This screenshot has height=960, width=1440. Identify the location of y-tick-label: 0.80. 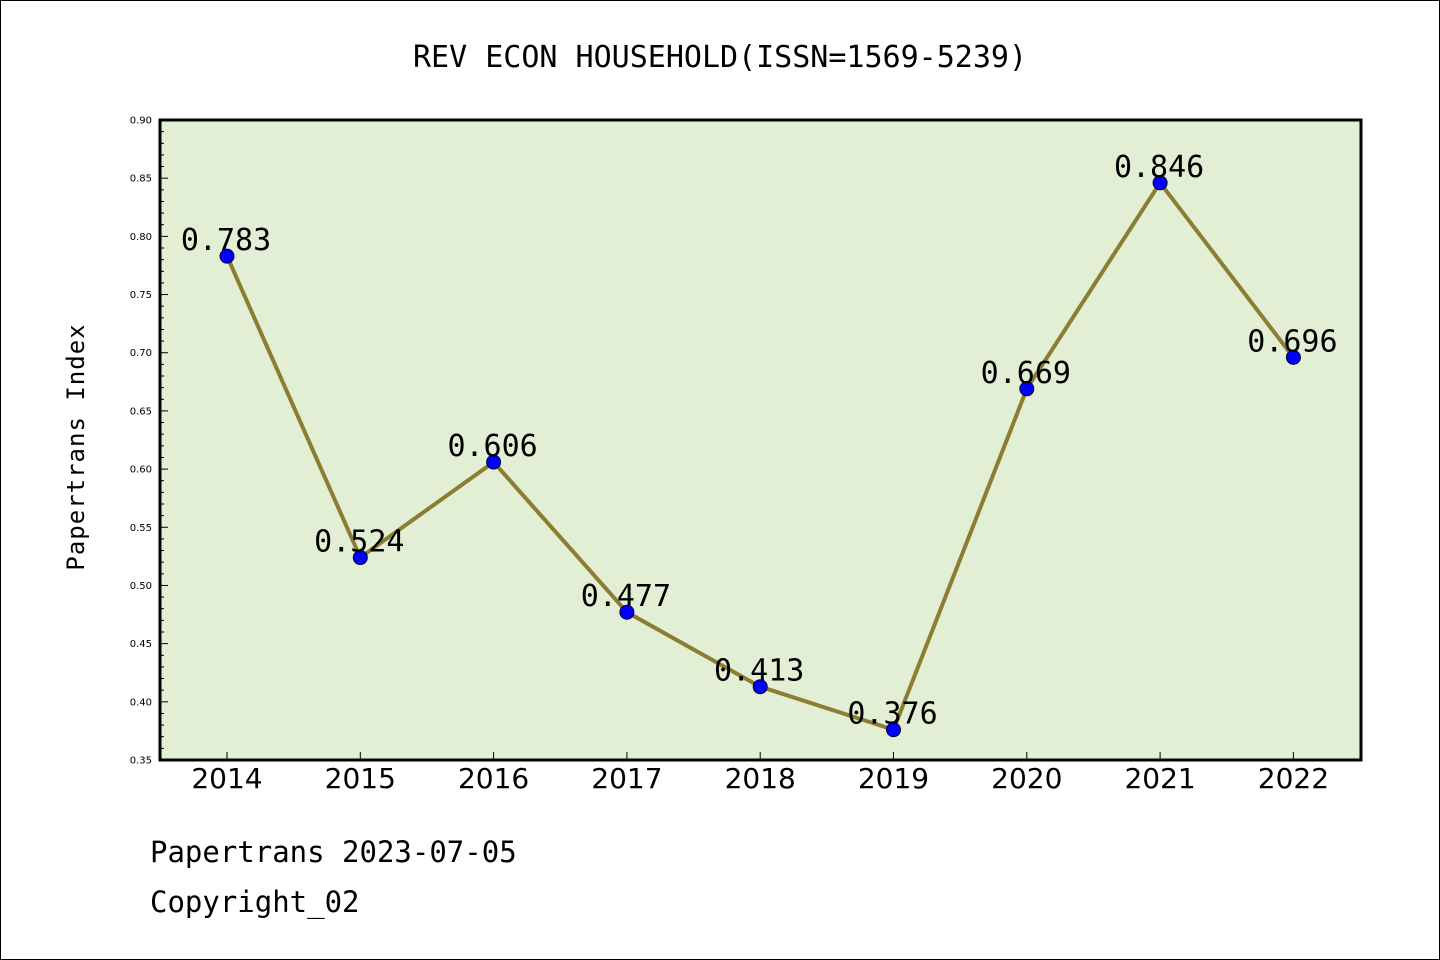
(141, 237).